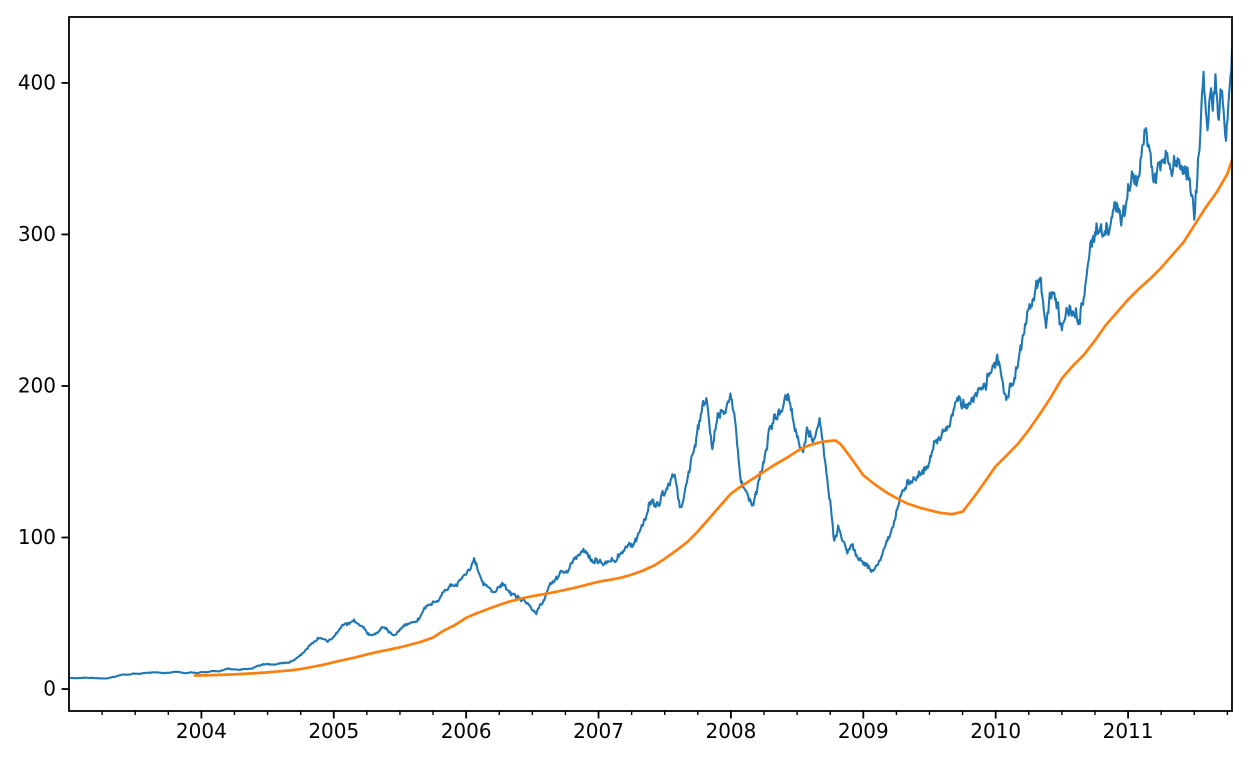 Image resolution: width=1250 pixels, height=761 pixels. Describe the element at coordinates (995, 731) in the screenshot. I see `x-axis-tick-label: 2010` at that location.